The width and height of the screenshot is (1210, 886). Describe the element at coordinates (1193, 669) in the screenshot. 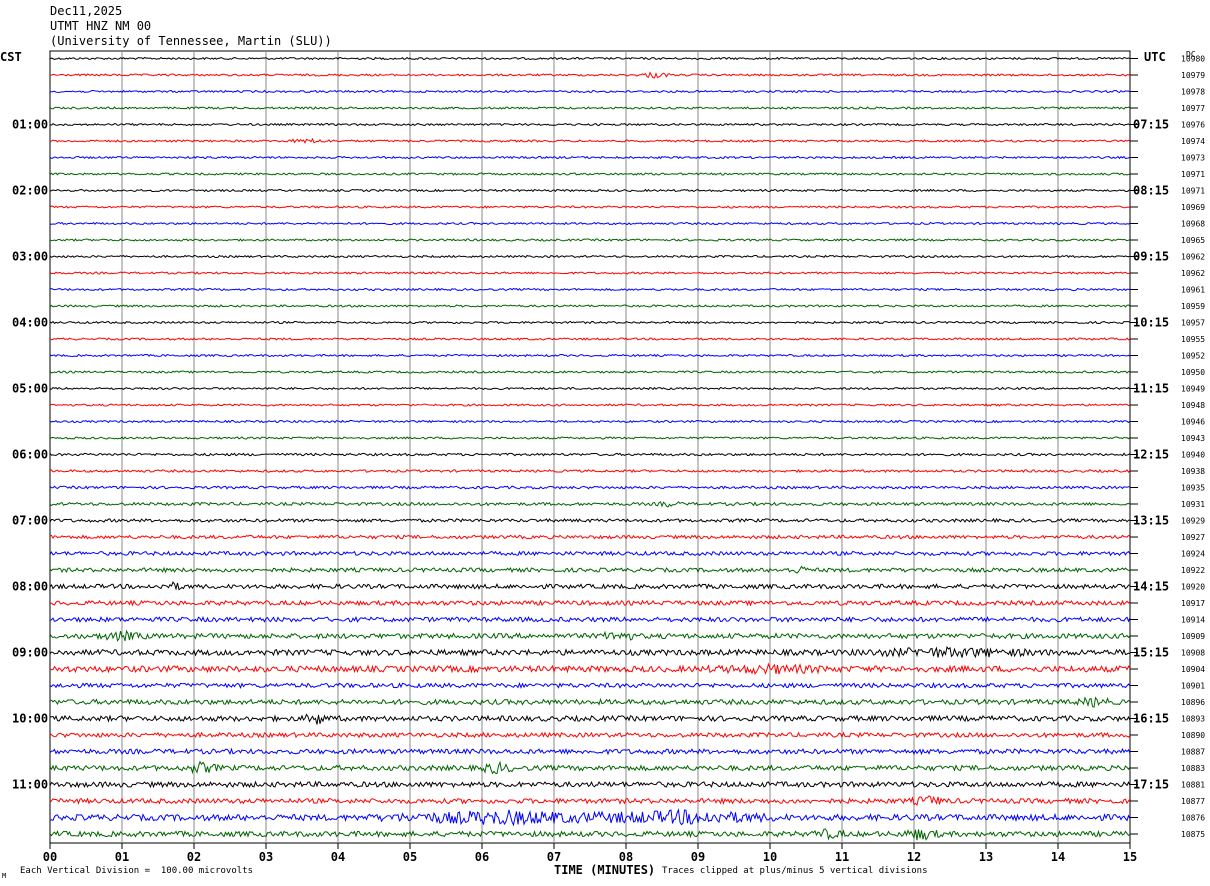

I see `dc-value: 10904` at that location.